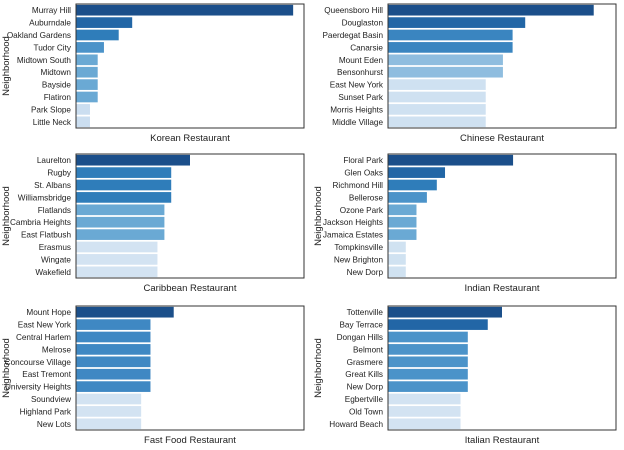 The image size is (624, 450). What do you see at coordinates (51, 10) in the screenshot?
I see `tick-label: Murray Hill` at bounding box center [51, 10].